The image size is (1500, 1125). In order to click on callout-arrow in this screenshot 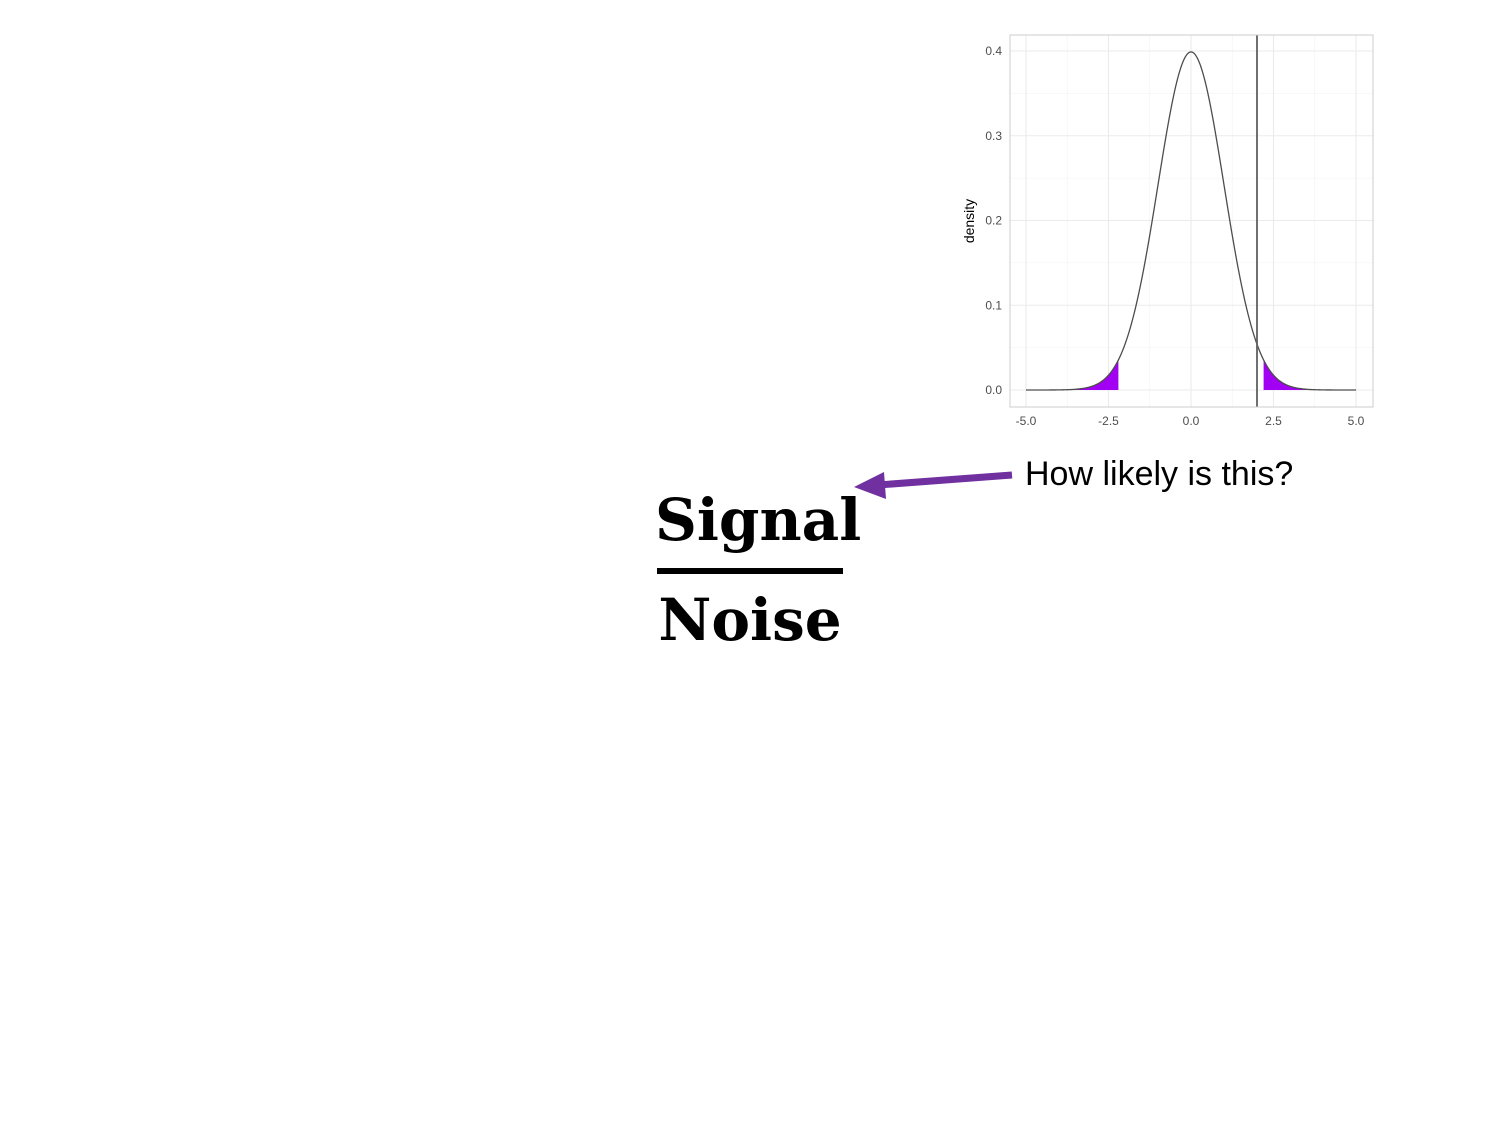, I will do `click(933, 485)`.